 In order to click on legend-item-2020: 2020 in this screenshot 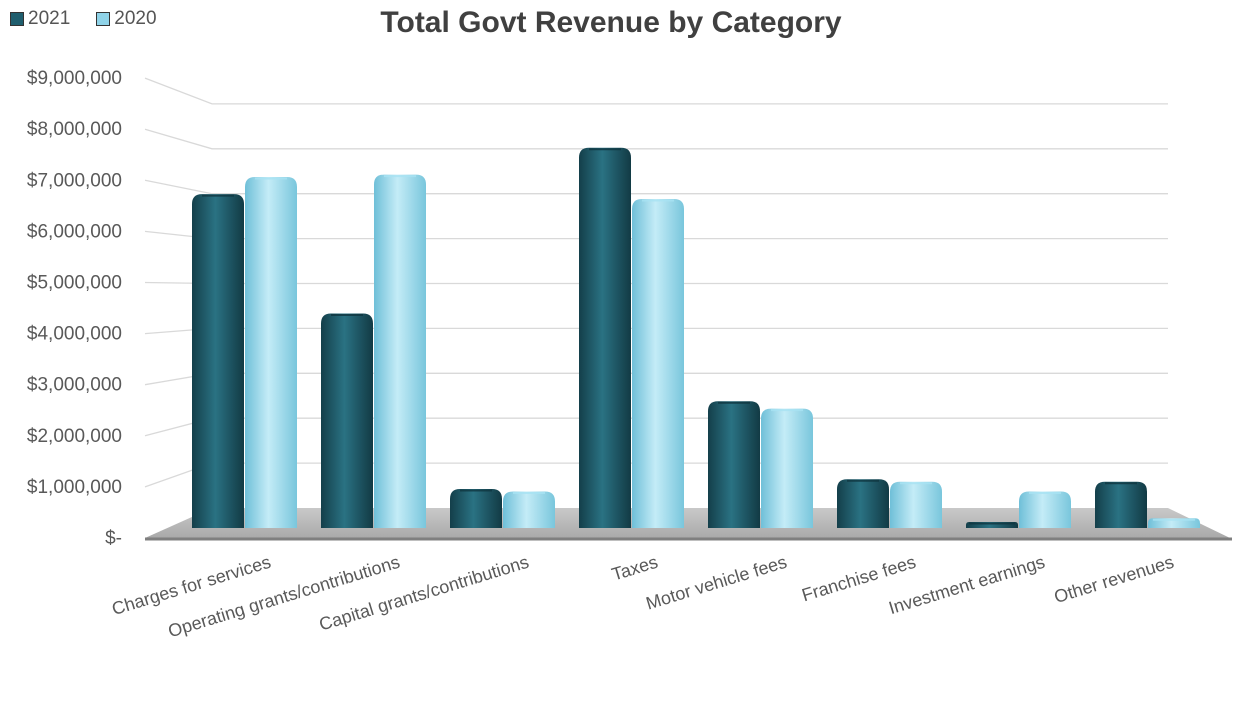, I will do `click(126, 19)`.